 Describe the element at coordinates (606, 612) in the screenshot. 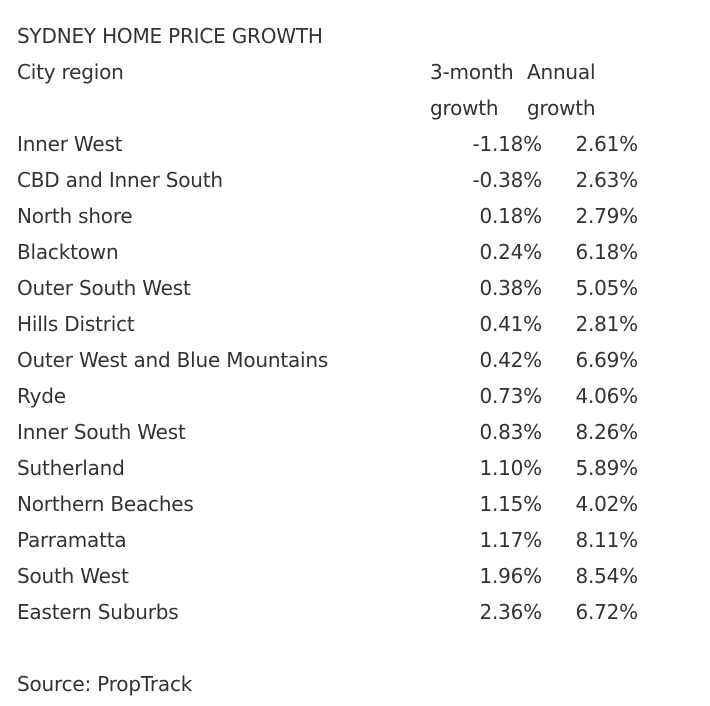

I see `annual-cell: 6.72%` at that location.